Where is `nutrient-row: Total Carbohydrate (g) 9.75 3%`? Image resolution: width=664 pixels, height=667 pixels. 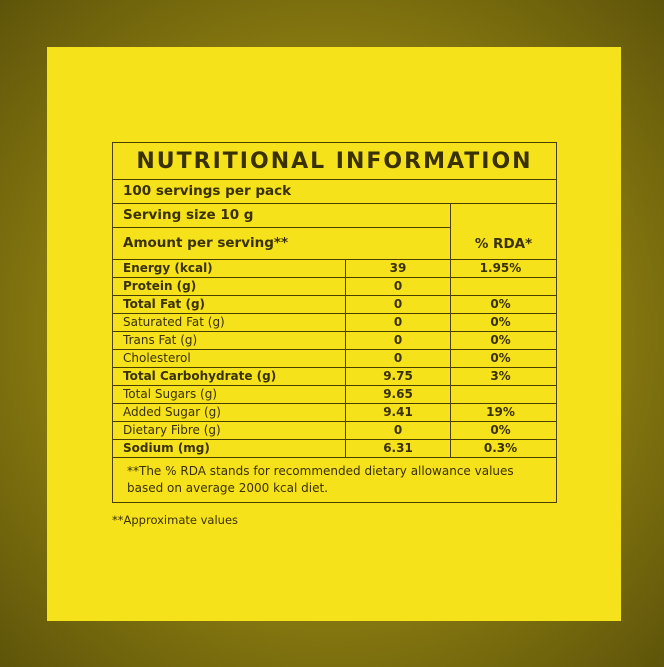
nutrient-row: Total Carbohydrate (g) 9.75 3% is located at coordinates (334, 376).